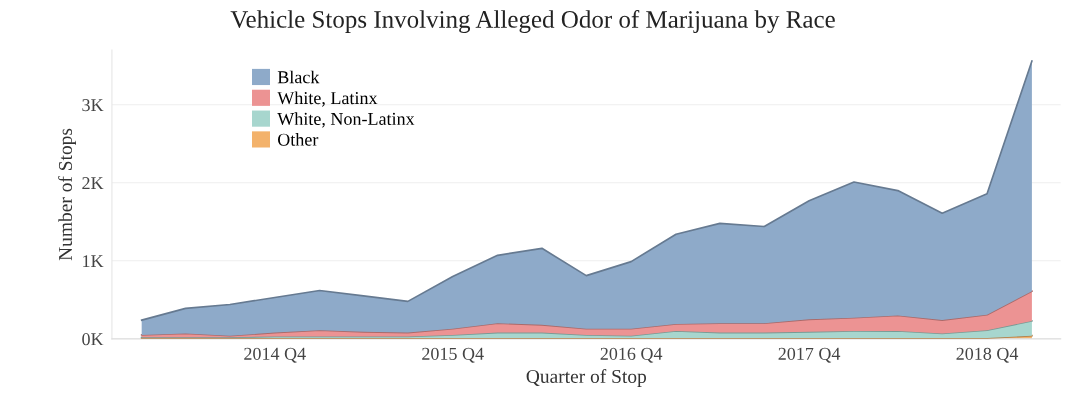 The image size is (1066, 401). Describe the element at coordinates (67, 194) in the screenshot. I see `y-axis-title: Number of Stops` at that location.